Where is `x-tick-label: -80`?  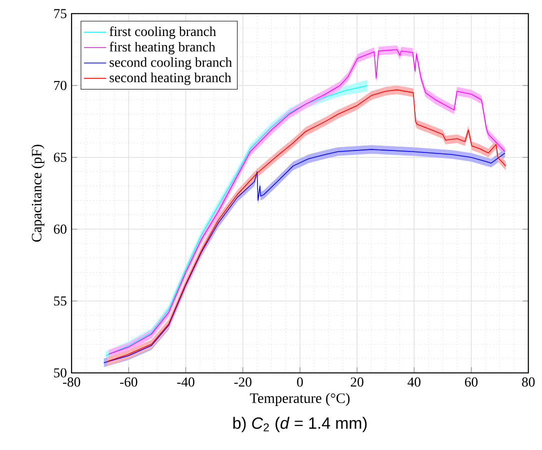 x-tick-label: -80 is located at coordinates (71, 382).